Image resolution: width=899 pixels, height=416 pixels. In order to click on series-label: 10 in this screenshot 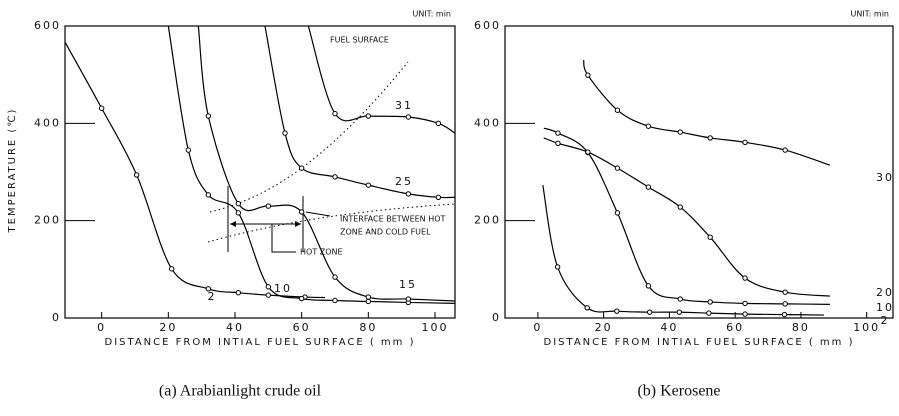, I will do `click(885, 307)`.